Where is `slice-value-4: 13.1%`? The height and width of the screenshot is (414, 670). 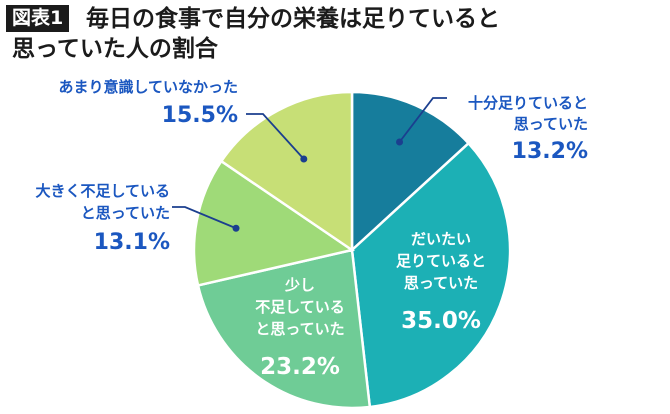 slice-value-4: 13.1% is located at coordinates (132, 242).